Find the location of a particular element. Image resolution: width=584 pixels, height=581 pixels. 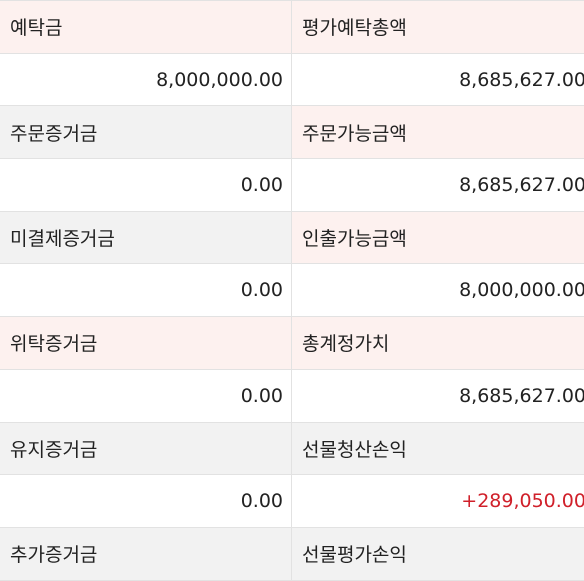

value-total-account-value: 8,685,627.00 is located at coordinates (438, 396).